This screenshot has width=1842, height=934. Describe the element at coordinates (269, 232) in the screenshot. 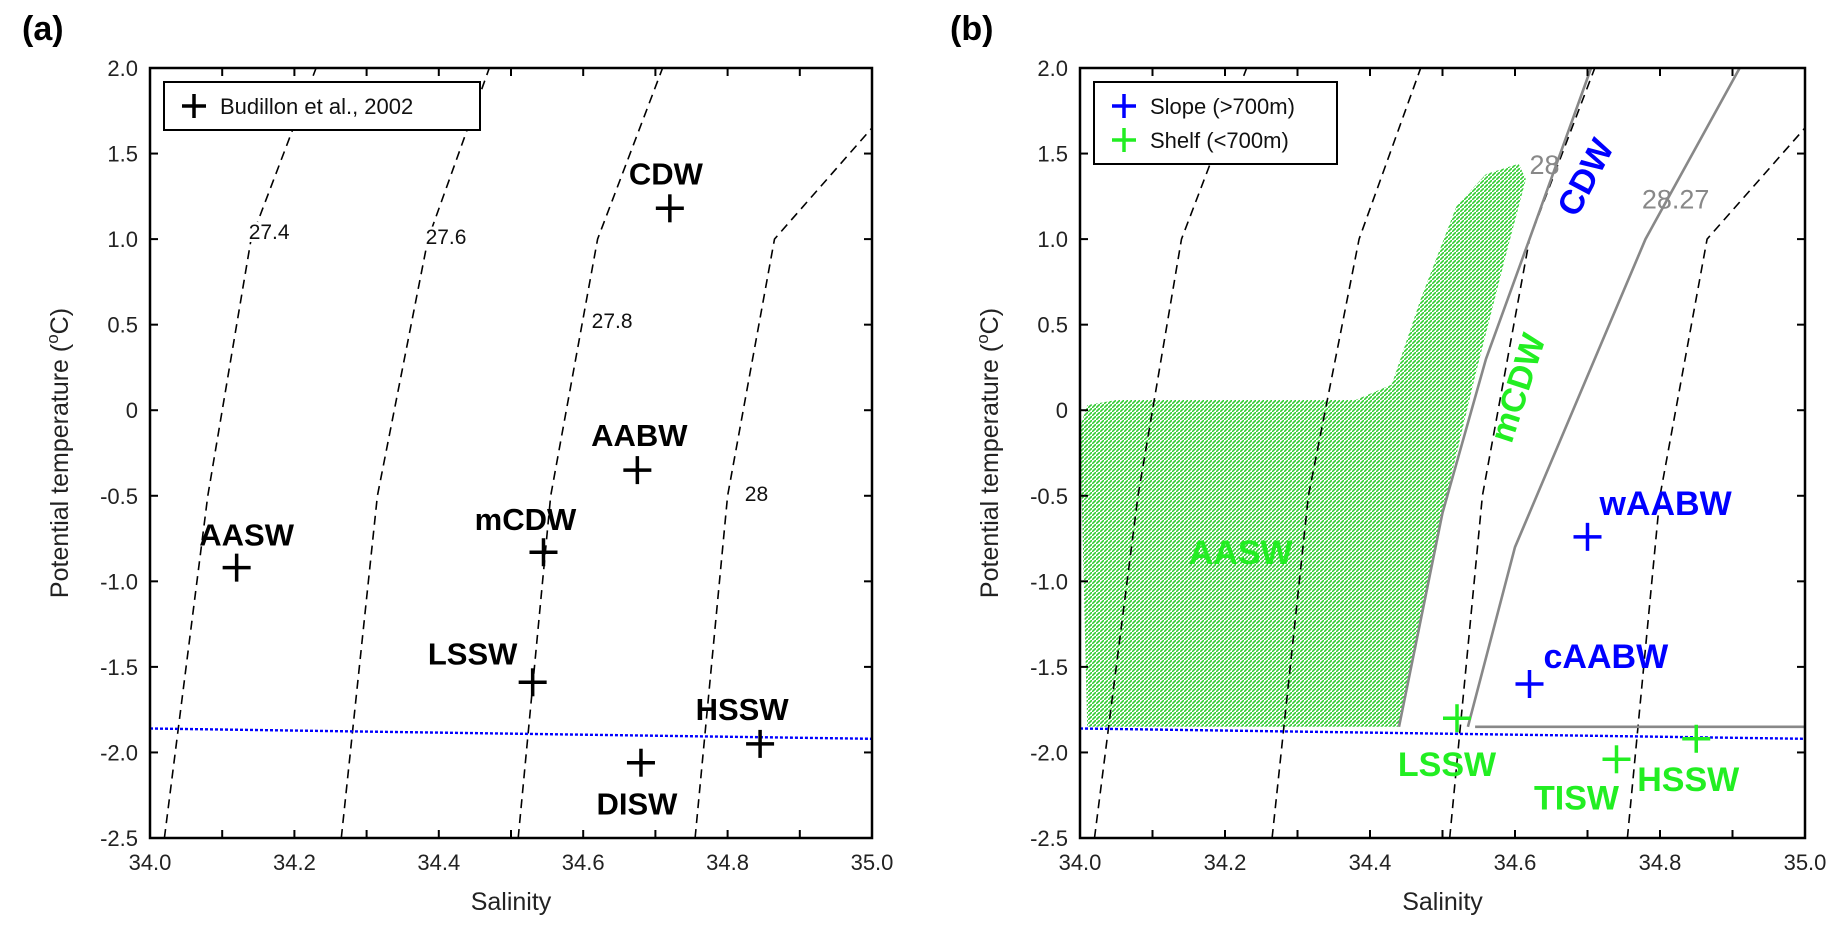

I see `isopycnal-label-0: 27.4` at that location.